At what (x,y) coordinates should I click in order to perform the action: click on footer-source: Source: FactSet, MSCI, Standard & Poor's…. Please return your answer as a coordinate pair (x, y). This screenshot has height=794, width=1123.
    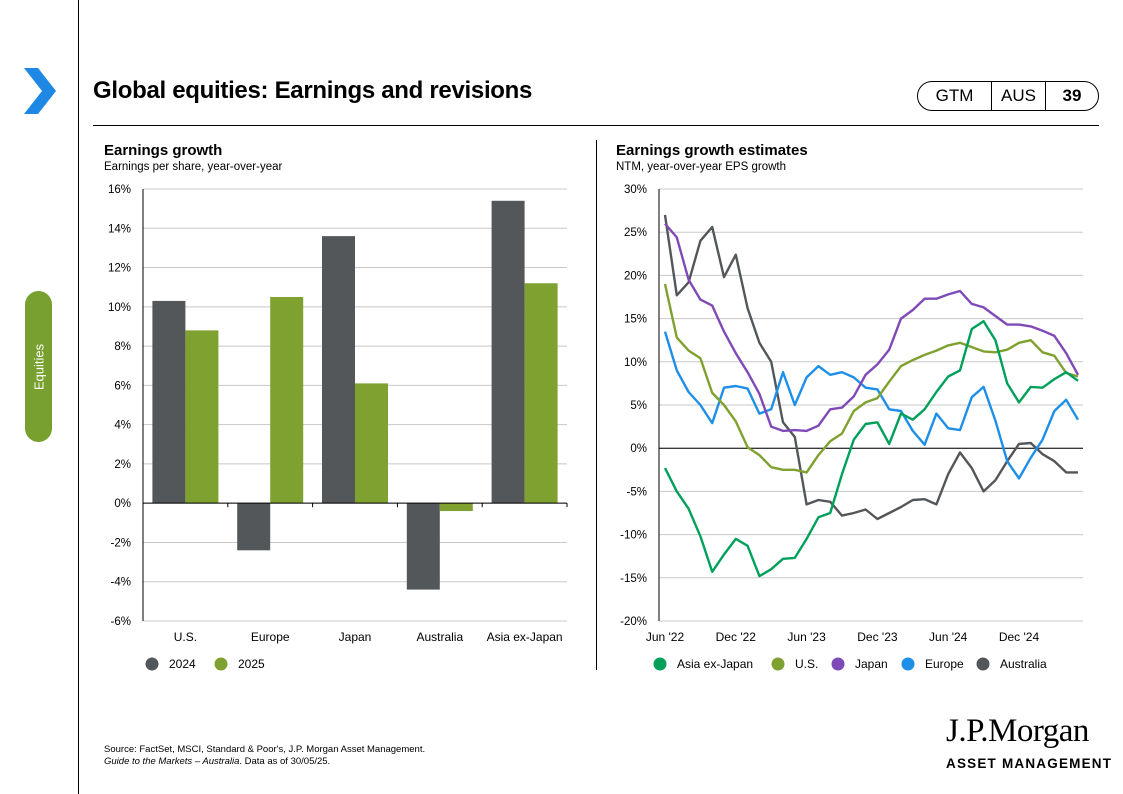
    Looking at the image, I should click on (264, 756).